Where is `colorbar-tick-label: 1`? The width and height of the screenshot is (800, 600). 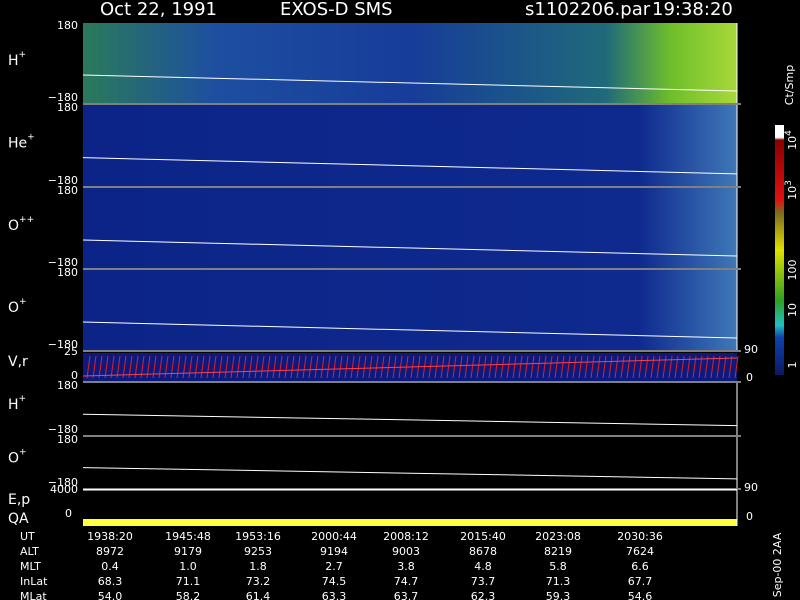 colorbar-tick-label: 1 is located at coordinates (792, 365).